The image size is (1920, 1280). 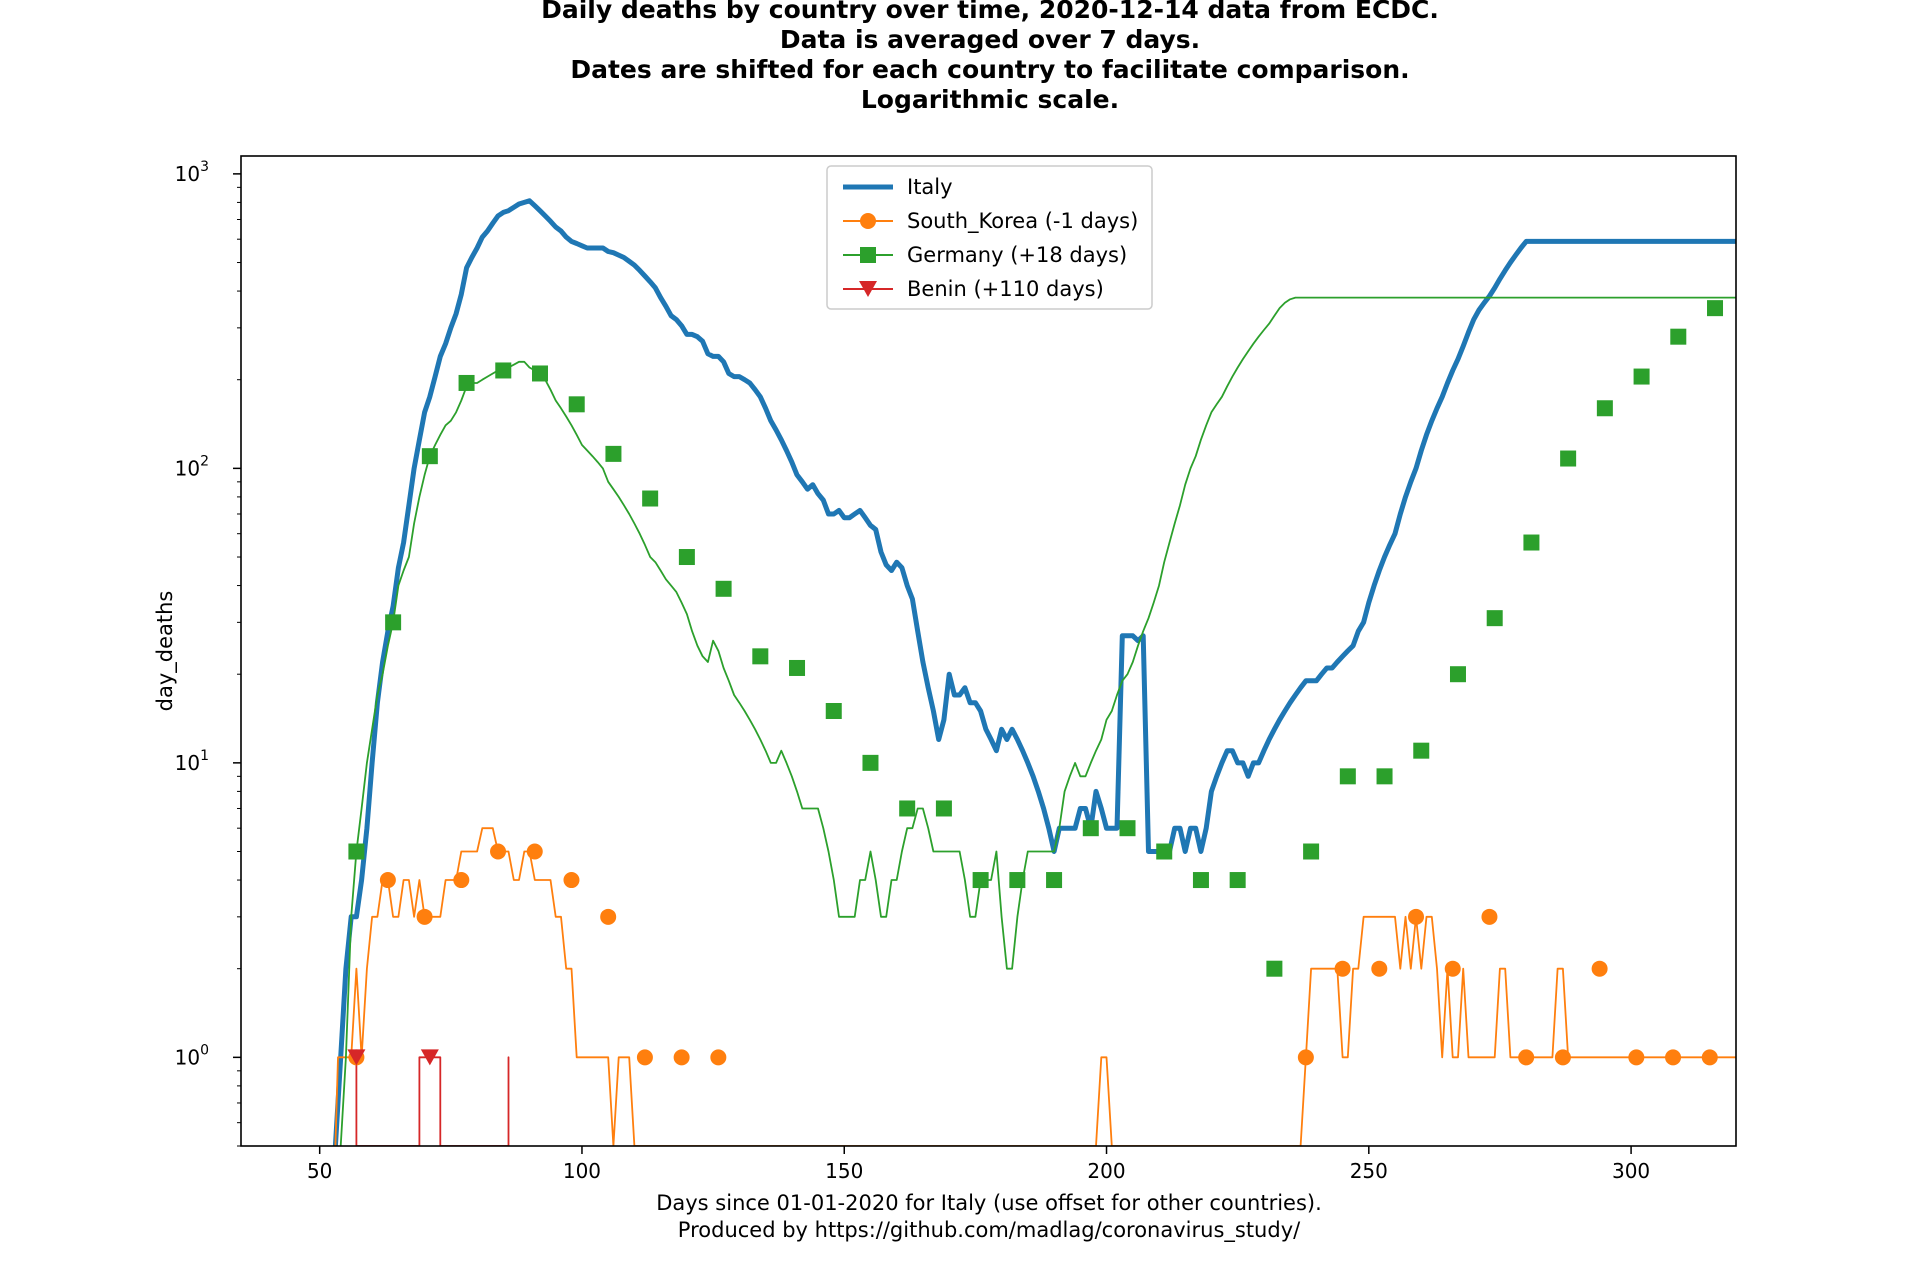 I want to click on legend-label-0: Italy, so click(x=930, y=187).